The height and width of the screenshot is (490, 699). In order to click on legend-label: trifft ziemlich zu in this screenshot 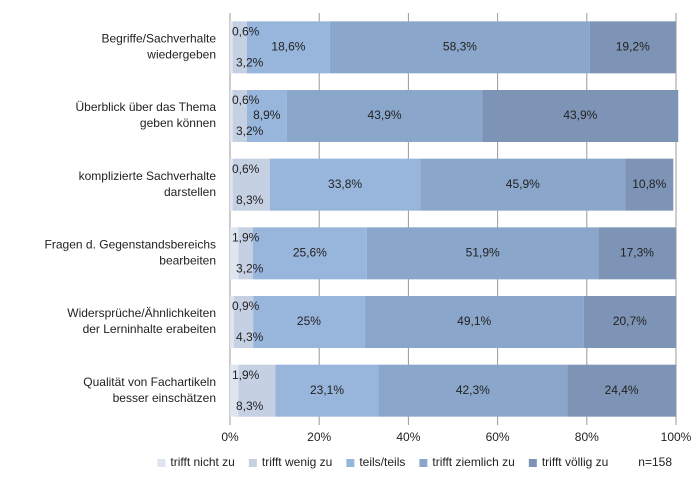, I will do `click(473, 462)`.